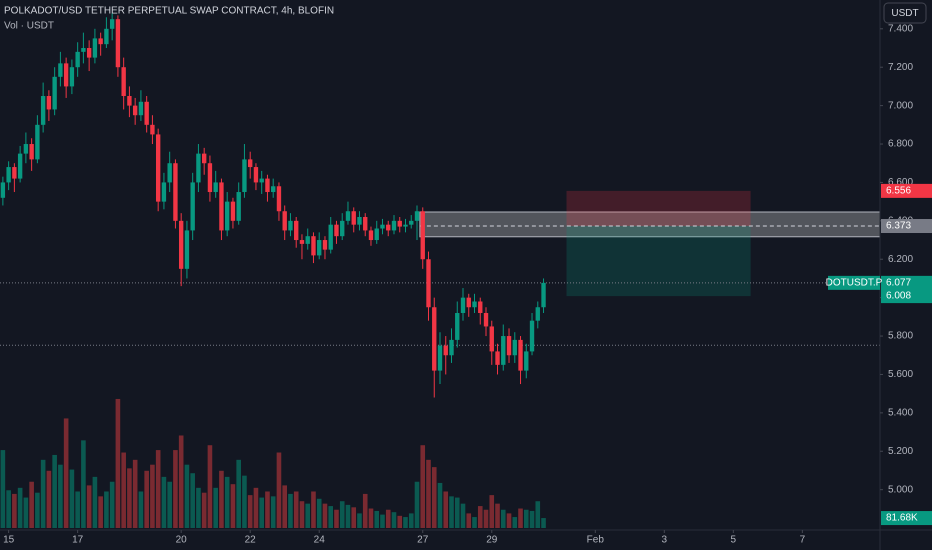  What do you see at coordinates (900, 105) in the screenshot?
I see `y-tick-label: 7.000` at bounding box center [900, 105].